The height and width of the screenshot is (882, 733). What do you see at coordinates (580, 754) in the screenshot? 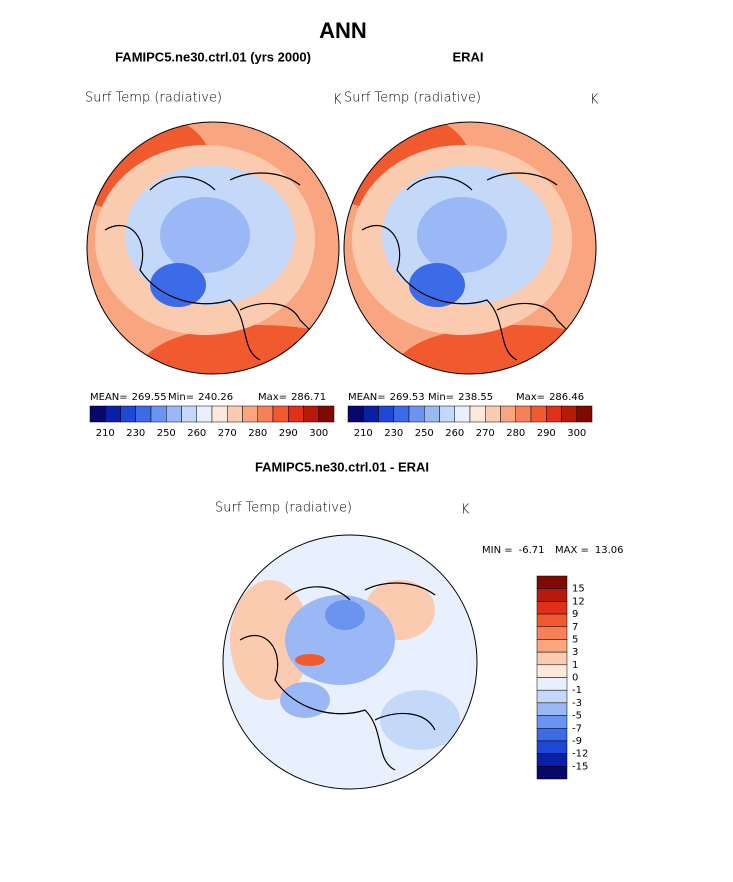
I see `colorbar-label: -12` at bounding box center [580, 754].